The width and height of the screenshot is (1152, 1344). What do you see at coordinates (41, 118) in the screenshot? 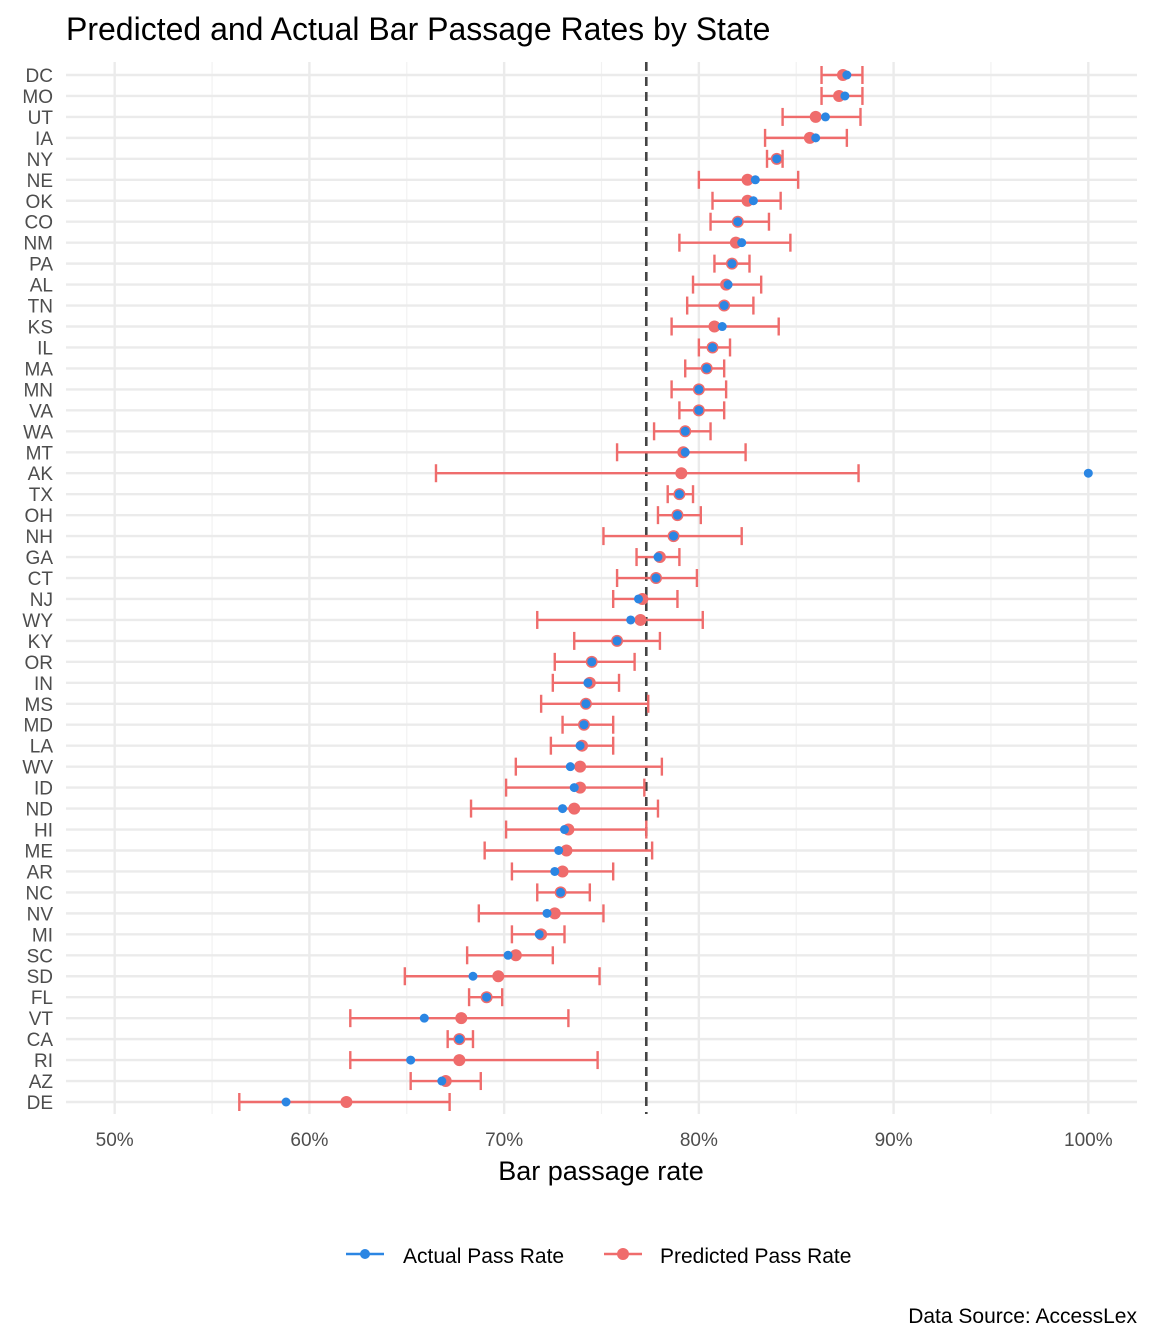
I see `state-label: UT` at bounding box center [41, 118].